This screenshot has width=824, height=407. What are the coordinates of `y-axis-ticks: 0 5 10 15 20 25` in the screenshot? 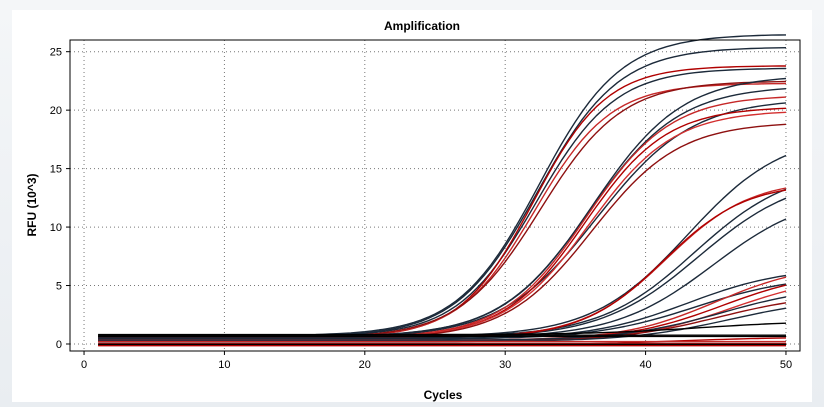 It's located at (60, 199).